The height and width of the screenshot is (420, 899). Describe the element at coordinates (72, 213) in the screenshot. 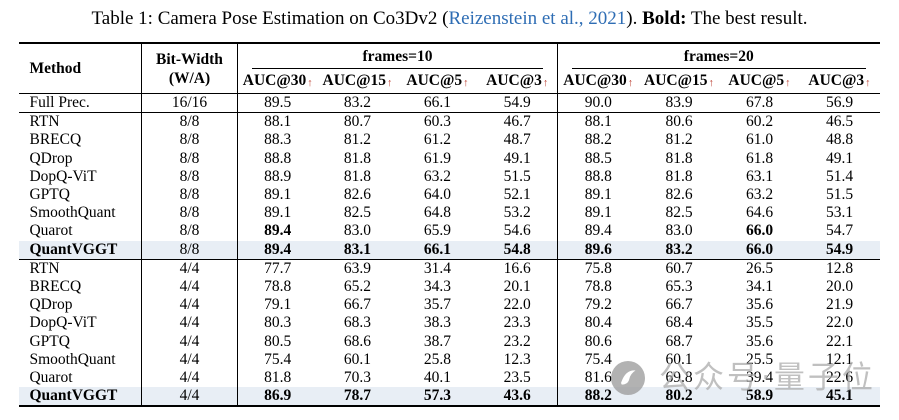

I see `method-name: SmoothQuant` at that location.